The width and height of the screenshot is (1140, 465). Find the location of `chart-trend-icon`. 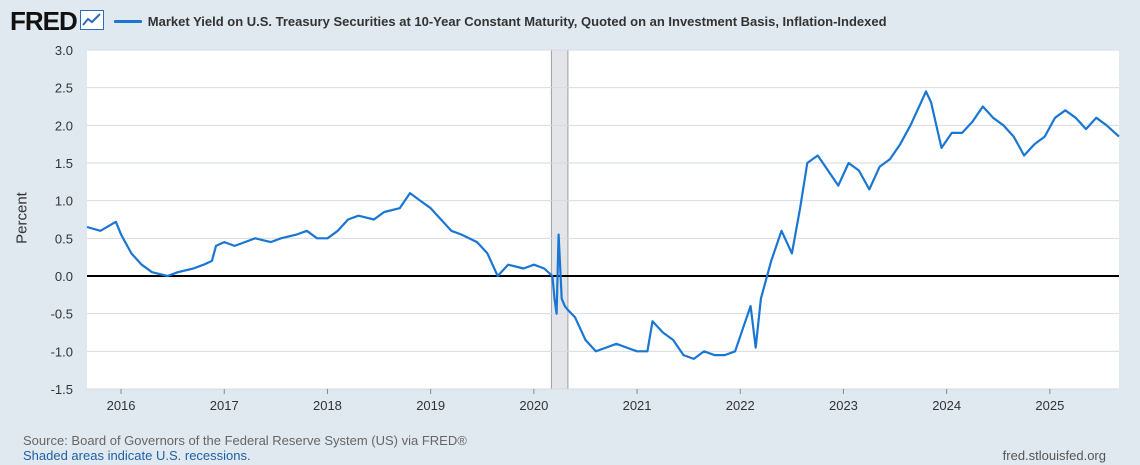

chart-trend-icon is located at coordinates (91, 22).